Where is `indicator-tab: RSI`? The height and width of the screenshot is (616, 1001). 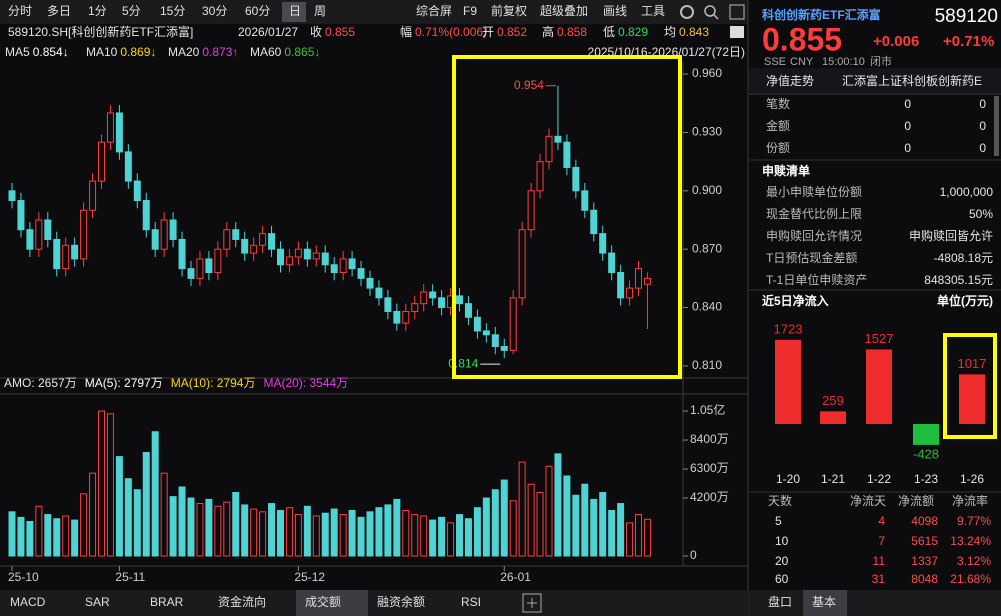
indicator-tab: RSI is located at coordinates (471, 602).